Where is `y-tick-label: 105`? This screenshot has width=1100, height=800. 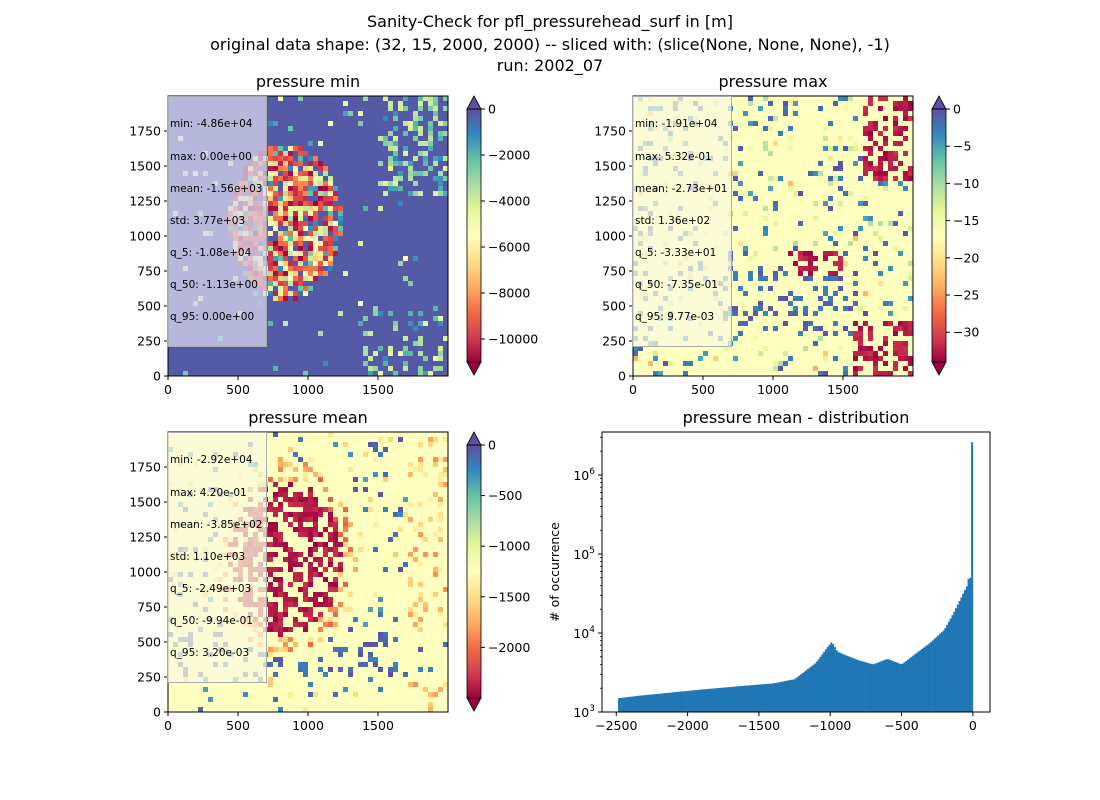 y-tick-label: 105 is located at coordinates (584, 554).